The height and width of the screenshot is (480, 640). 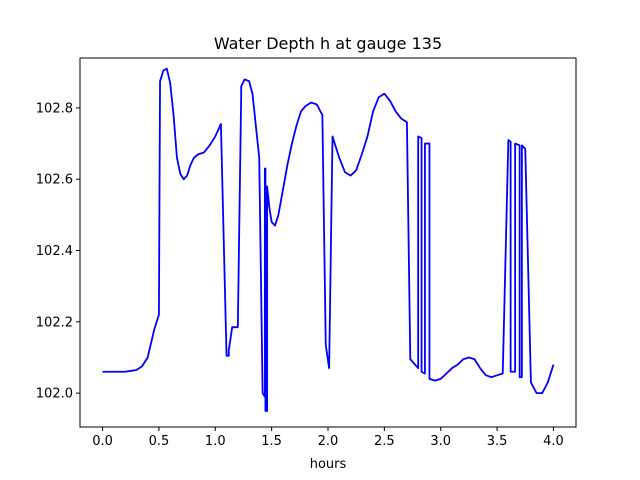 I want to click on y-tick-label: 102.8, so click(x=54, y=108).